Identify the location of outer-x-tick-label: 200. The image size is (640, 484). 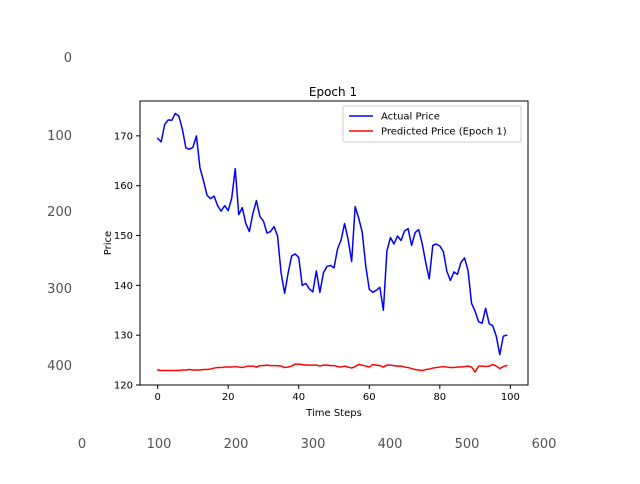
(236, 444).